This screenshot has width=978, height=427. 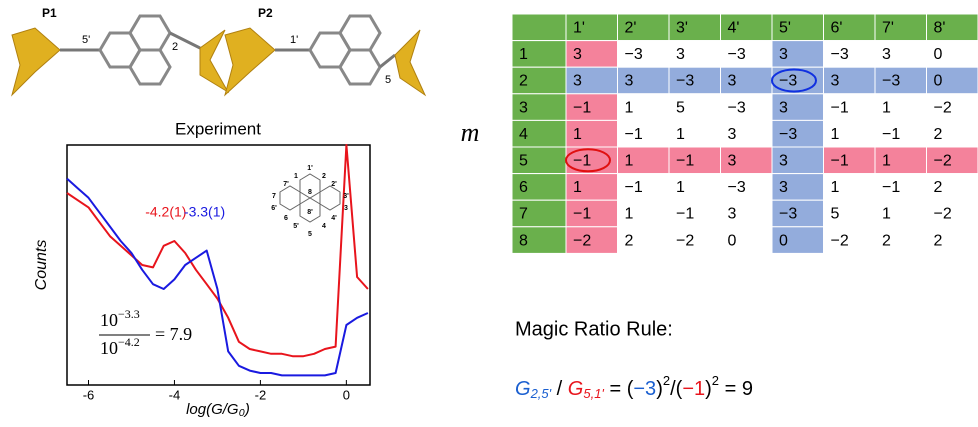 What do you see at coordinates (579, 28) in the screenshot?
I see `column-header: 1'` at bounding box center [579, 28].